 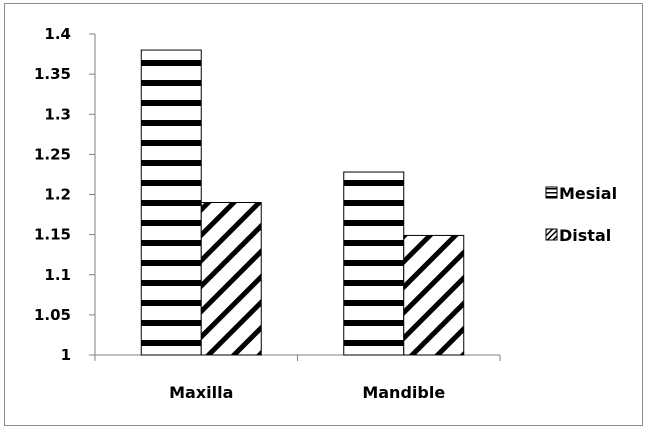 What do you see at coordinates (57, 195) in the screenshot?
I see `y-tick-label: 1.2` at bounding box center [57, 195].